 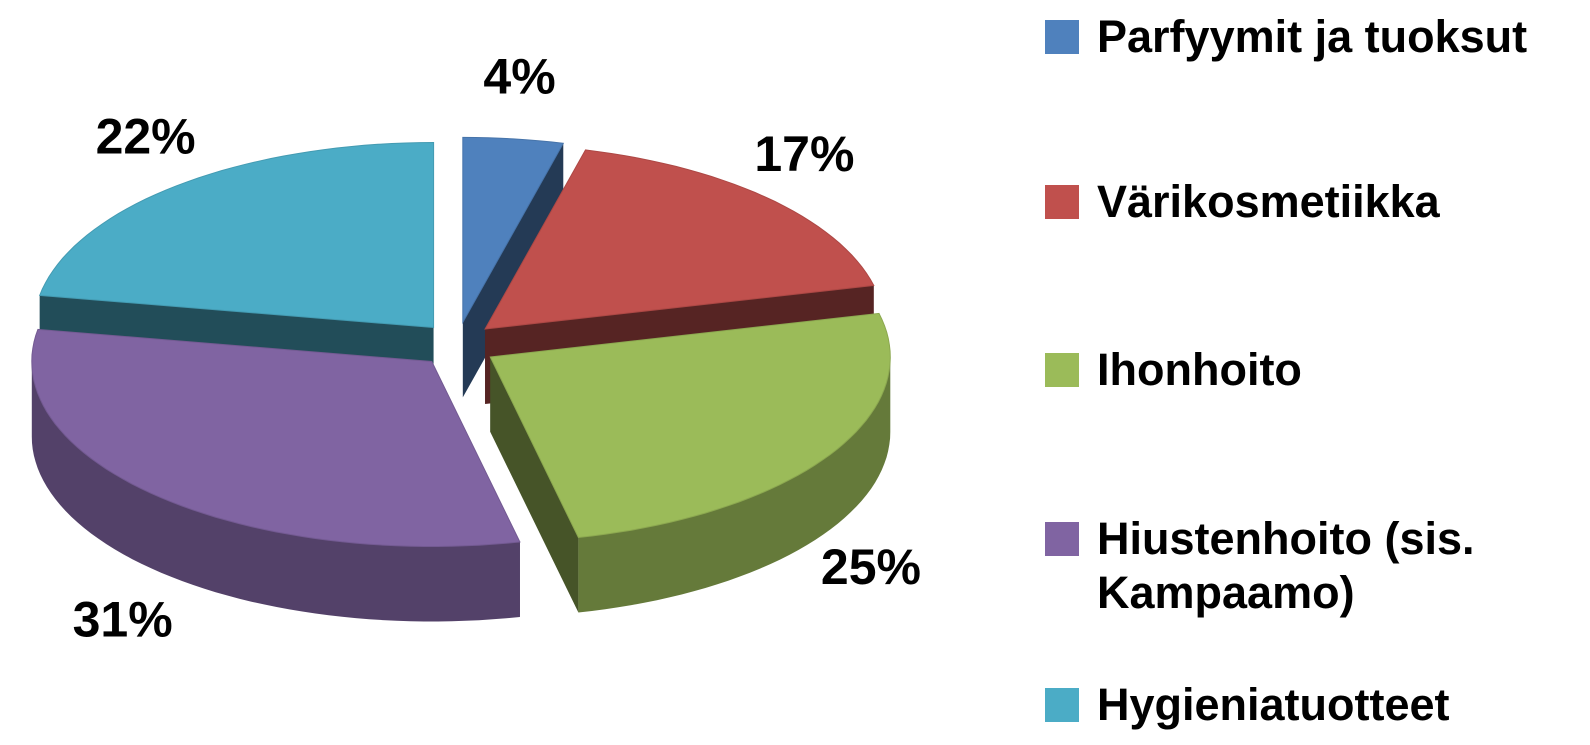 I want to click on data-label: 31%, so click(x=123, y=619).